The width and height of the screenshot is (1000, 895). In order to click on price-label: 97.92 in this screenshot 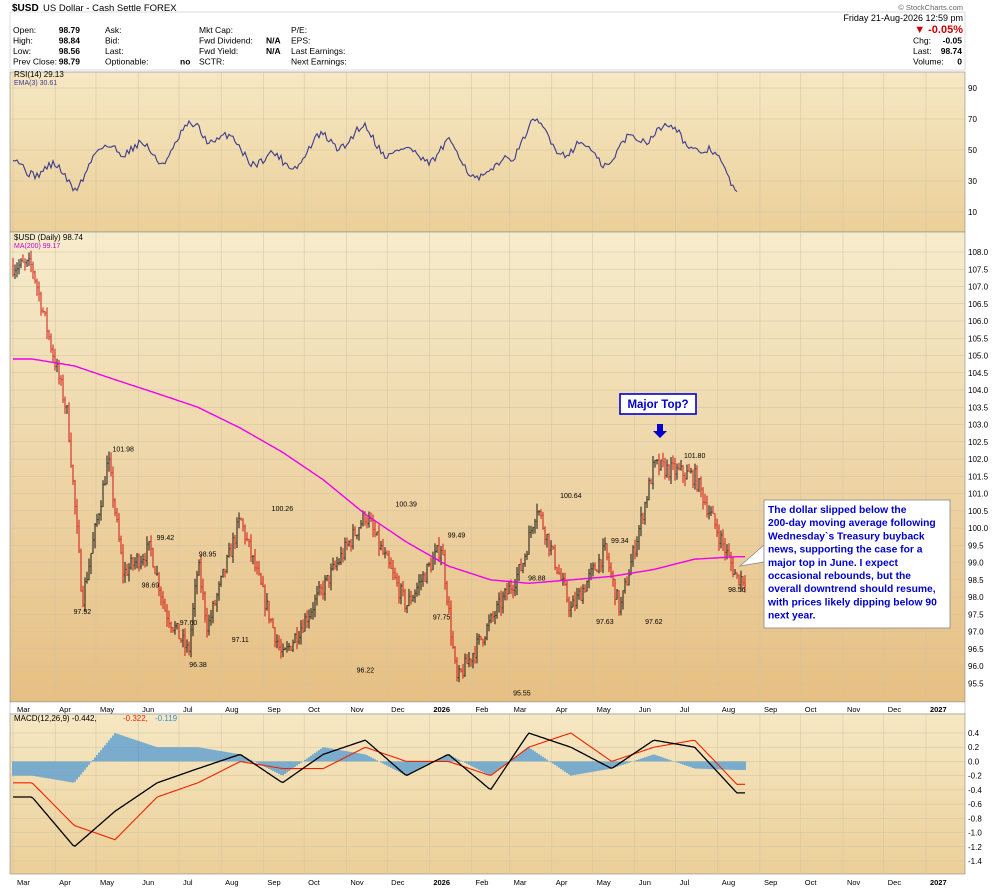, I will do `click(83, 612)`.